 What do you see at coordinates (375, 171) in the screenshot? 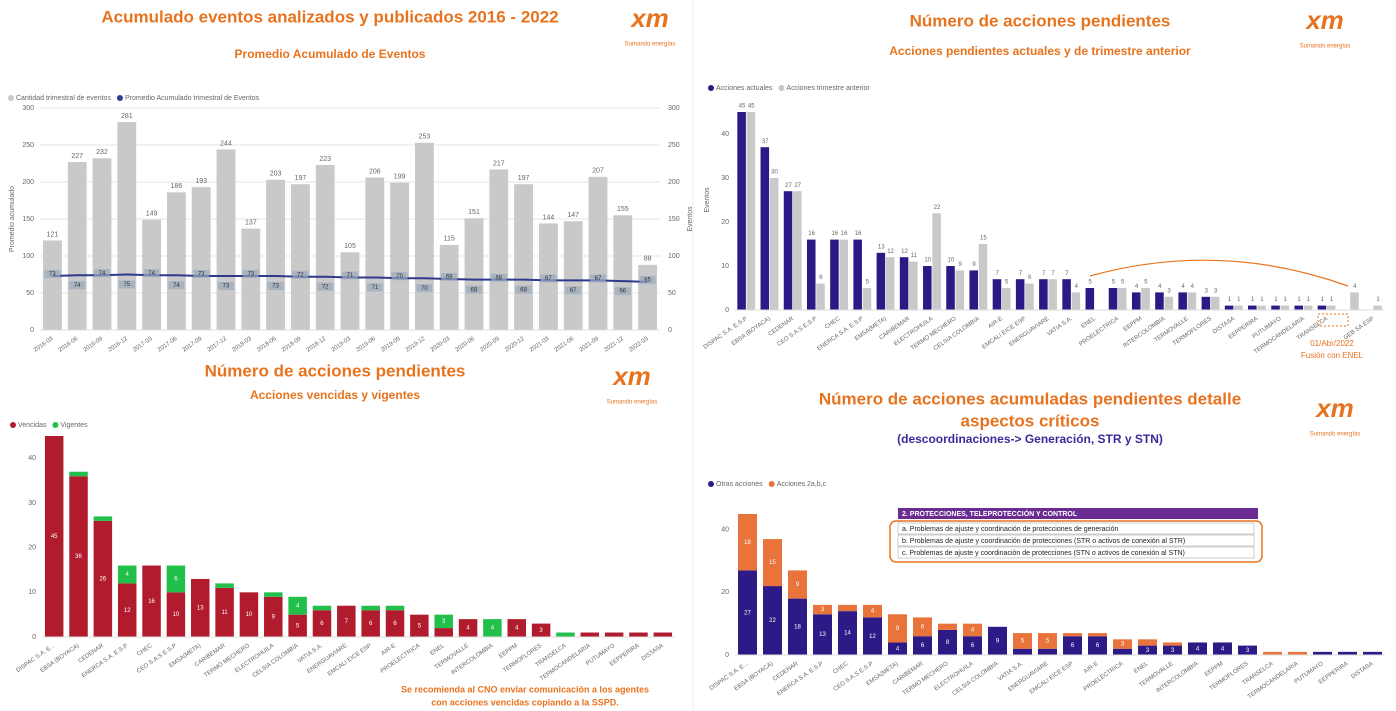
I see `bar-value-label: 206` at bounding box center [375, 171].